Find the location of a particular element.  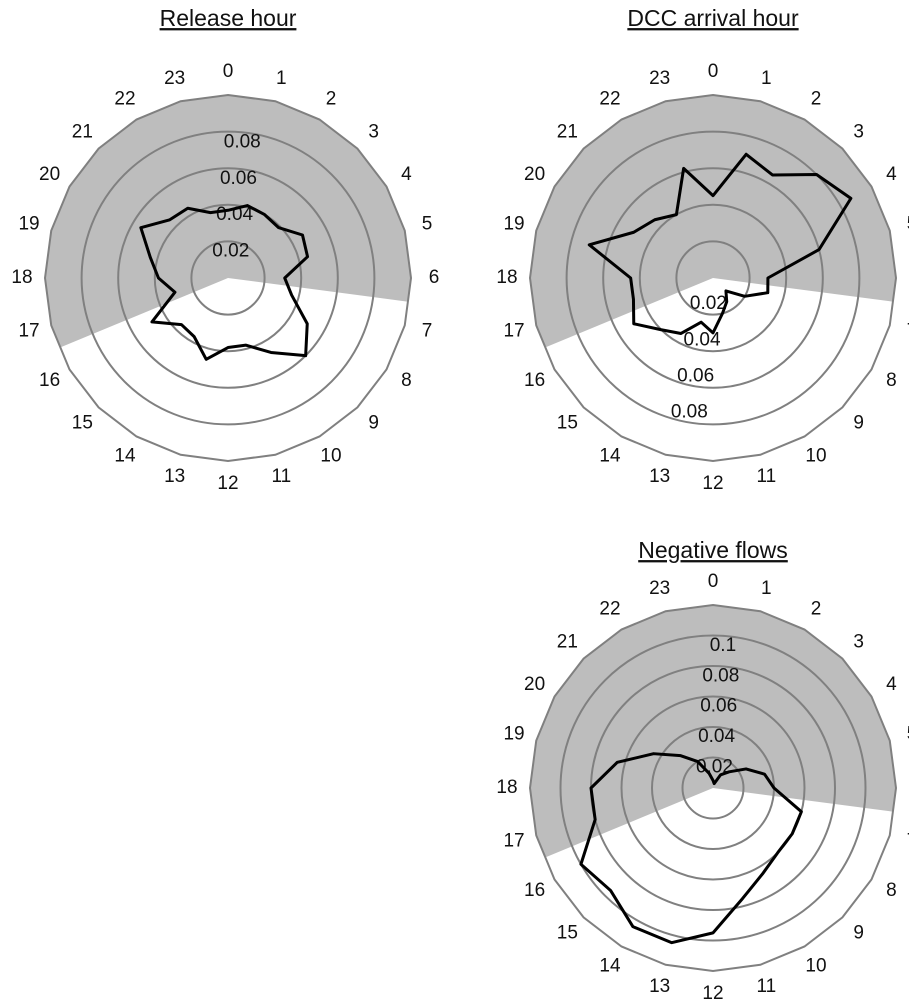

chart-title: Negative flows is located at coordinates (713, 550).